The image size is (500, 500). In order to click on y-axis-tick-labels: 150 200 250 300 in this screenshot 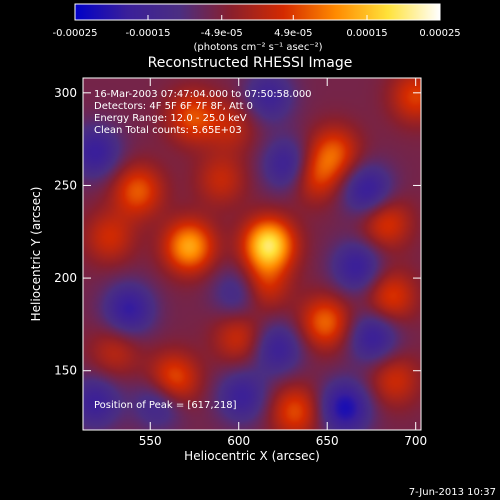, I will do `click(65, 232)`.